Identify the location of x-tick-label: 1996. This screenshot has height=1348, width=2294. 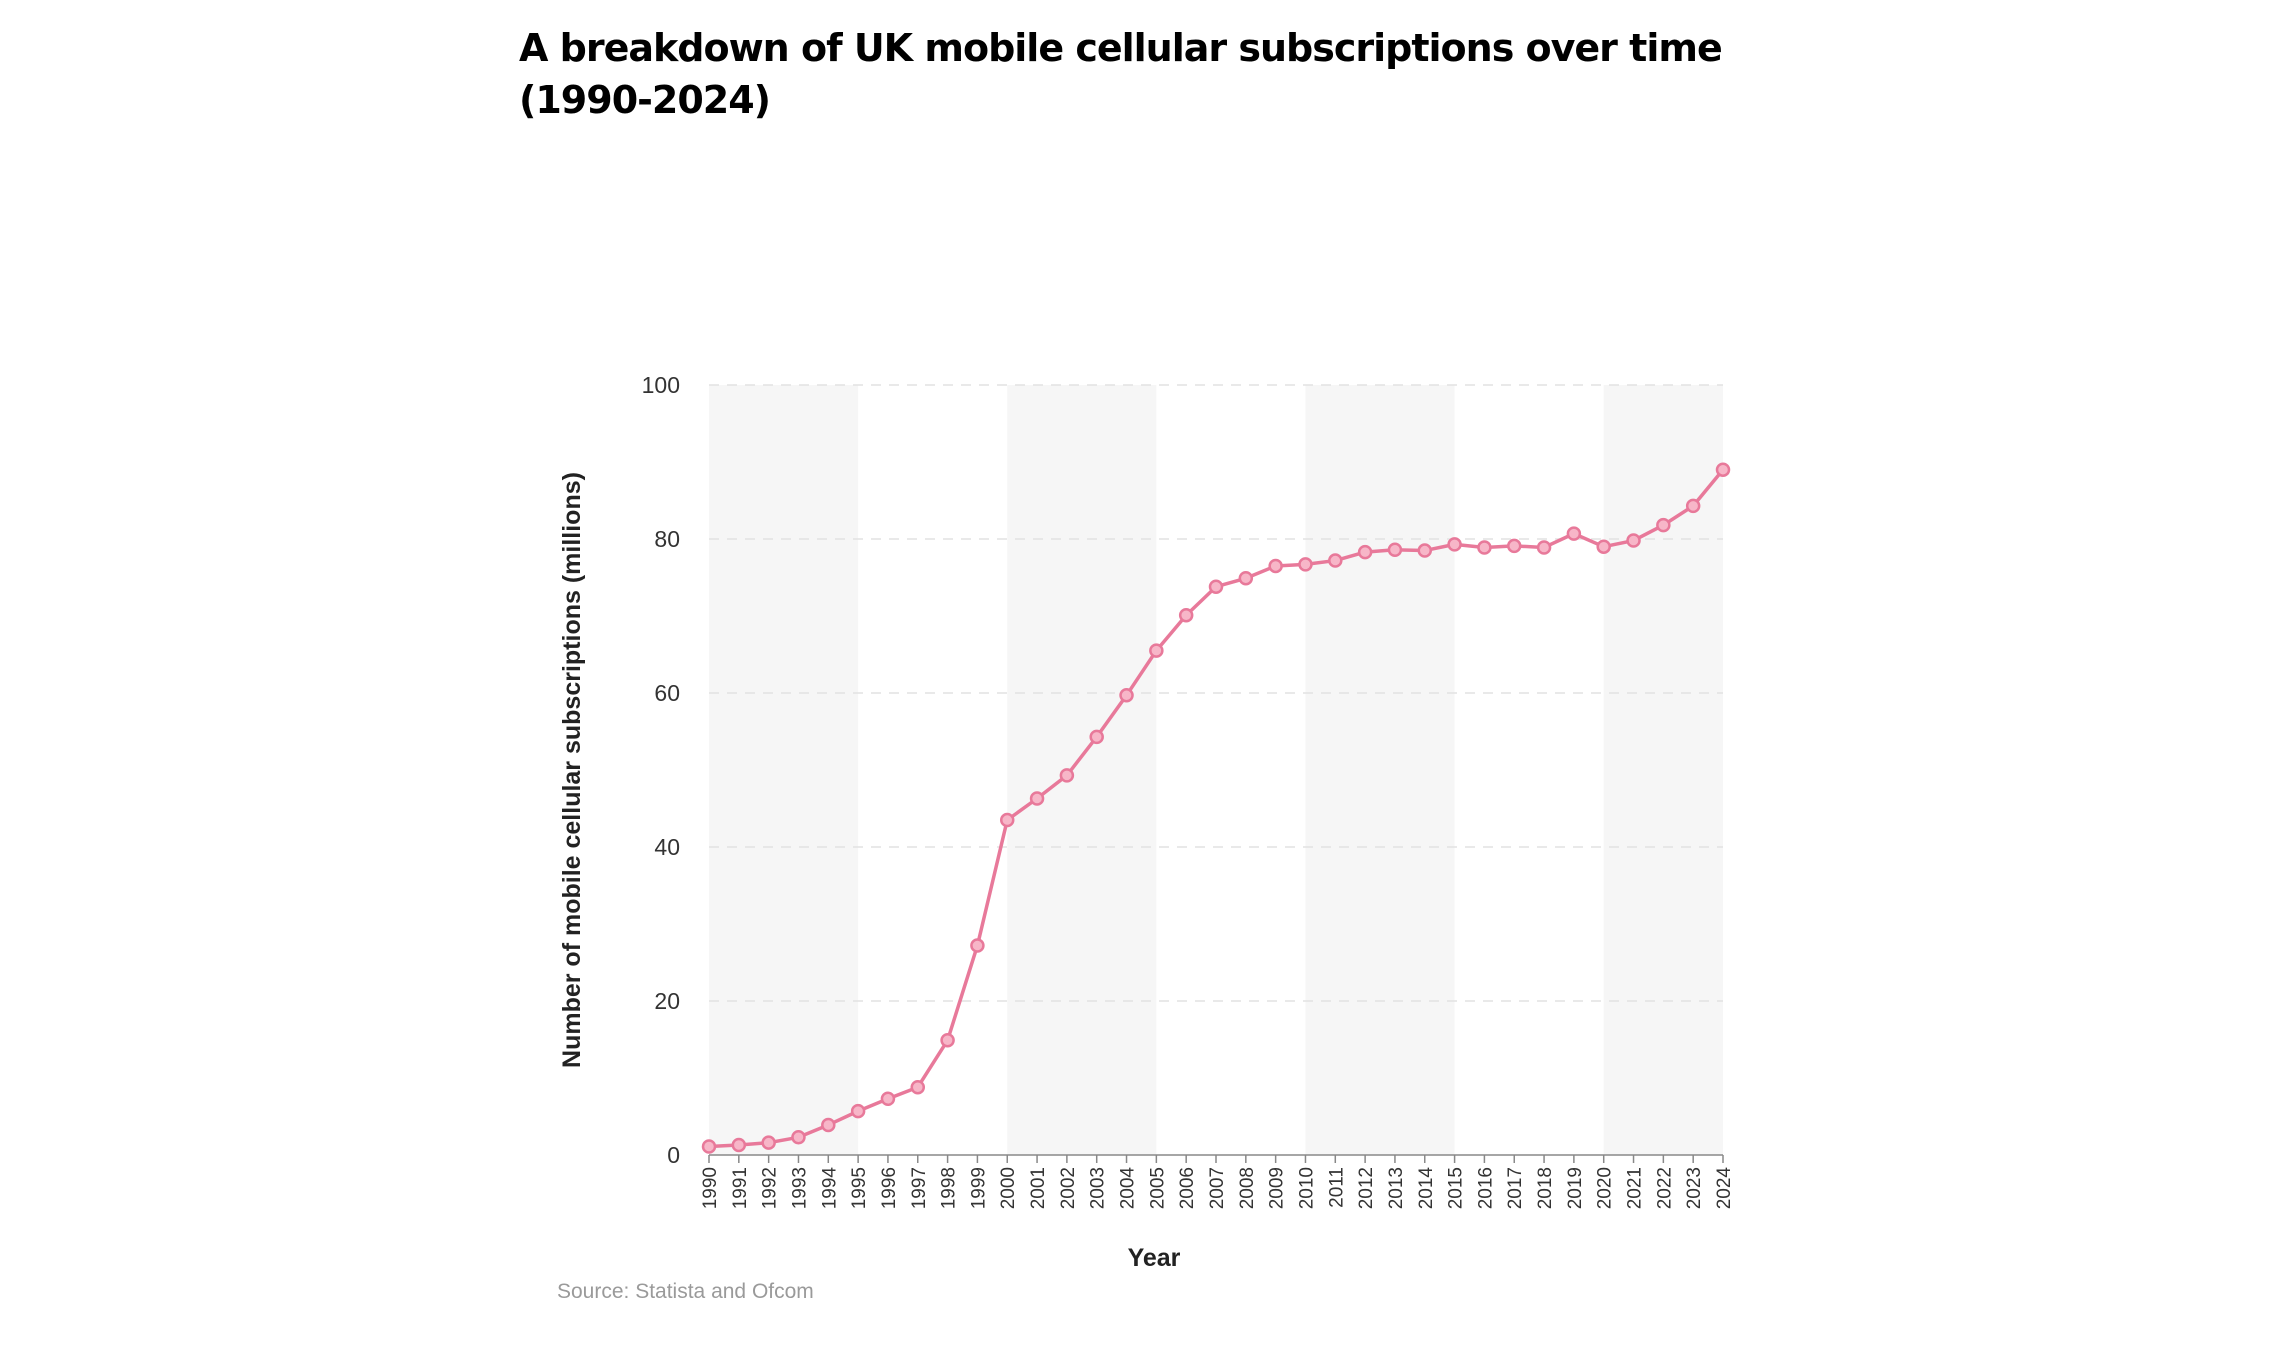
(889, 1188).